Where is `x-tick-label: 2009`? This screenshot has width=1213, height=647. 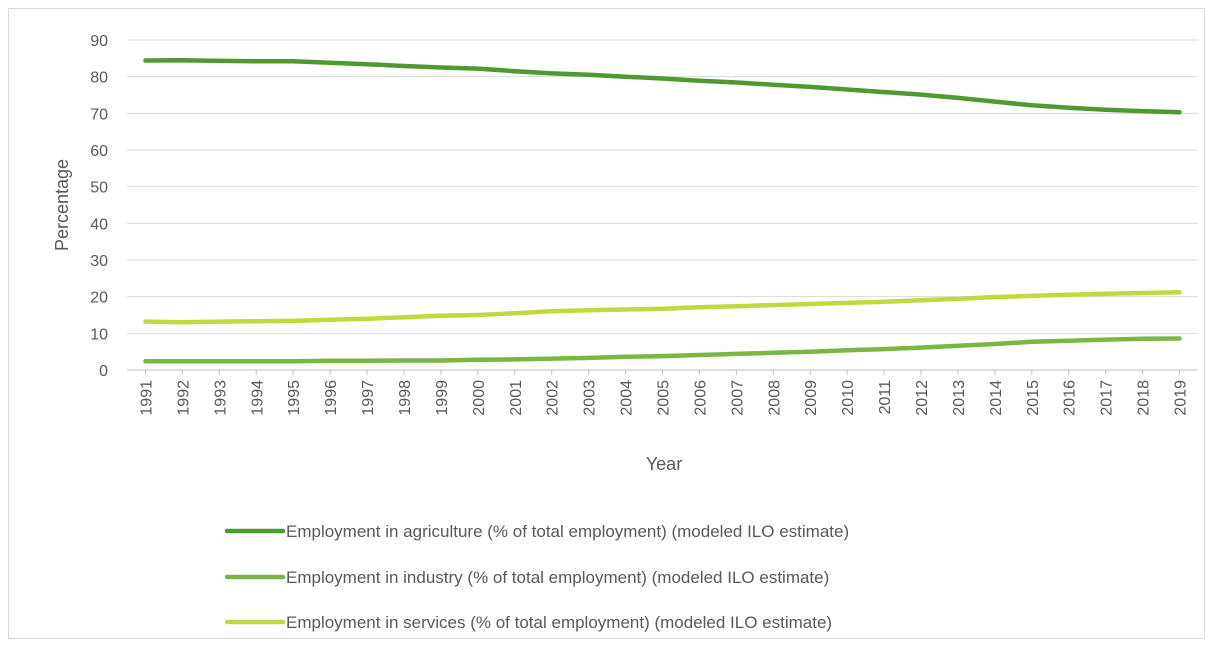 x-tick-label: 2009 is located at coordinates (811, 398).